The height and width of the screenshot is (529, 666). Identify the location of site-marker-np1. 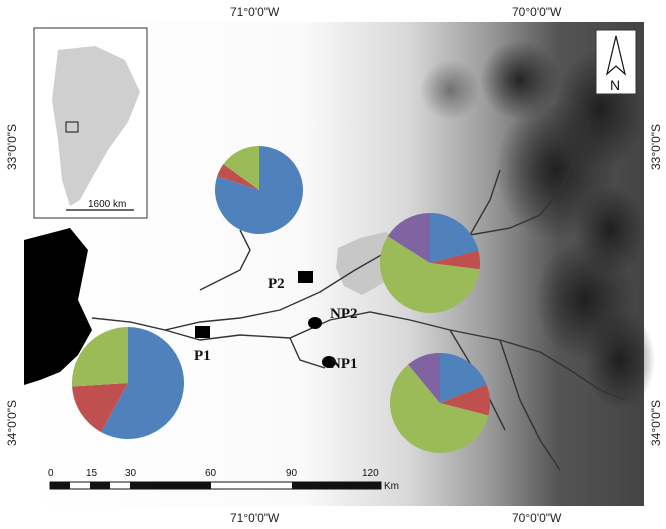
(329, 362).